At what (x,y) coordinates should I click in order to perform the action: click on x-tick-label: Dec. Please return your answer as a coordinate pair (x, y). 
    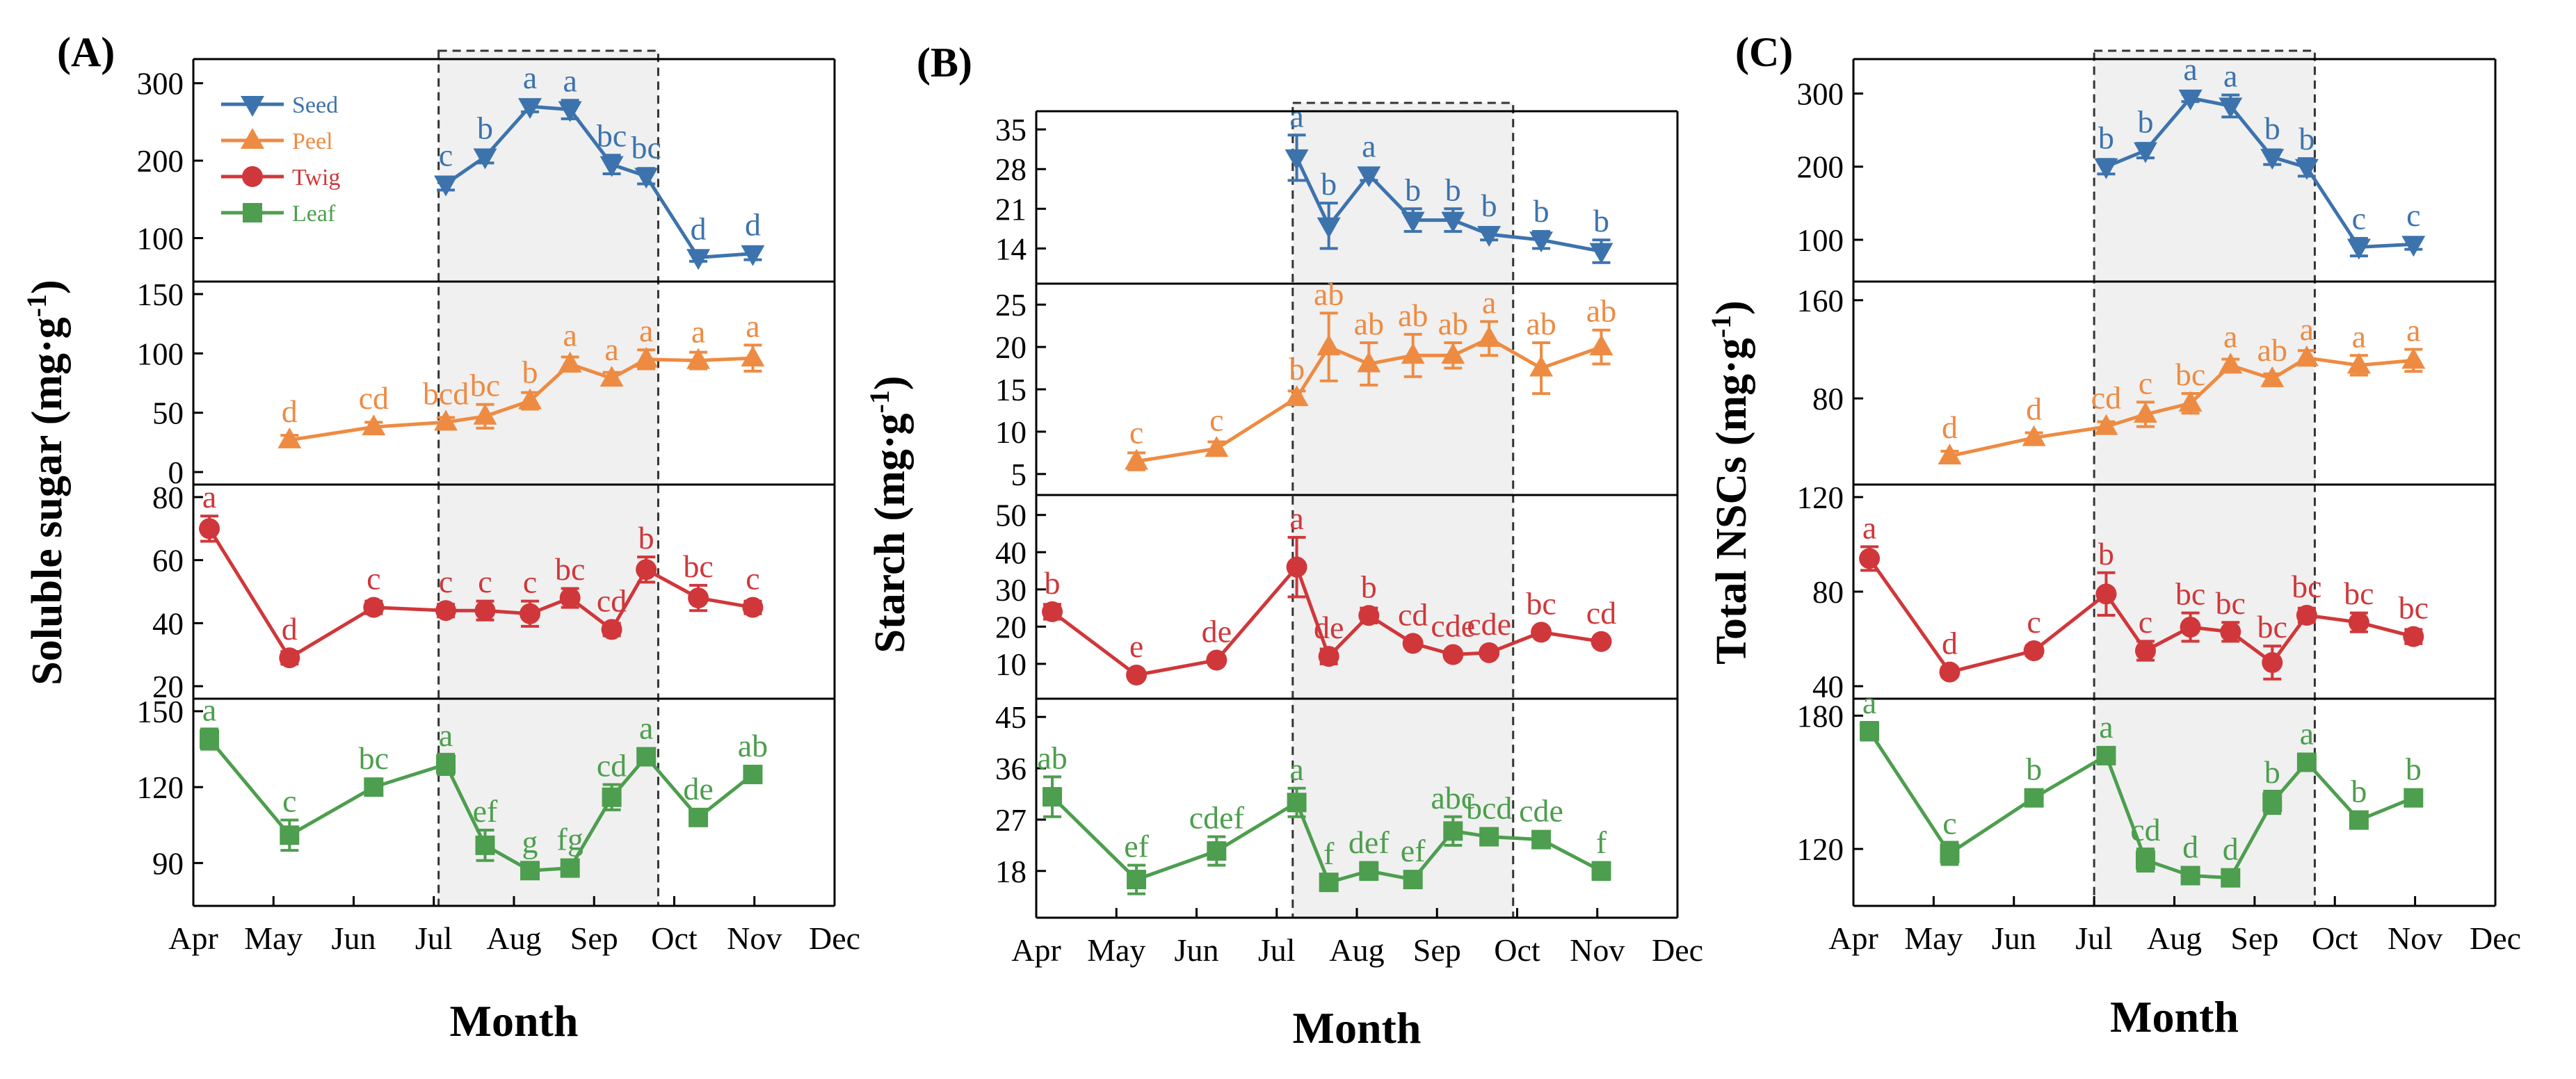
    Looking at the image, I should click on (2496, 938).